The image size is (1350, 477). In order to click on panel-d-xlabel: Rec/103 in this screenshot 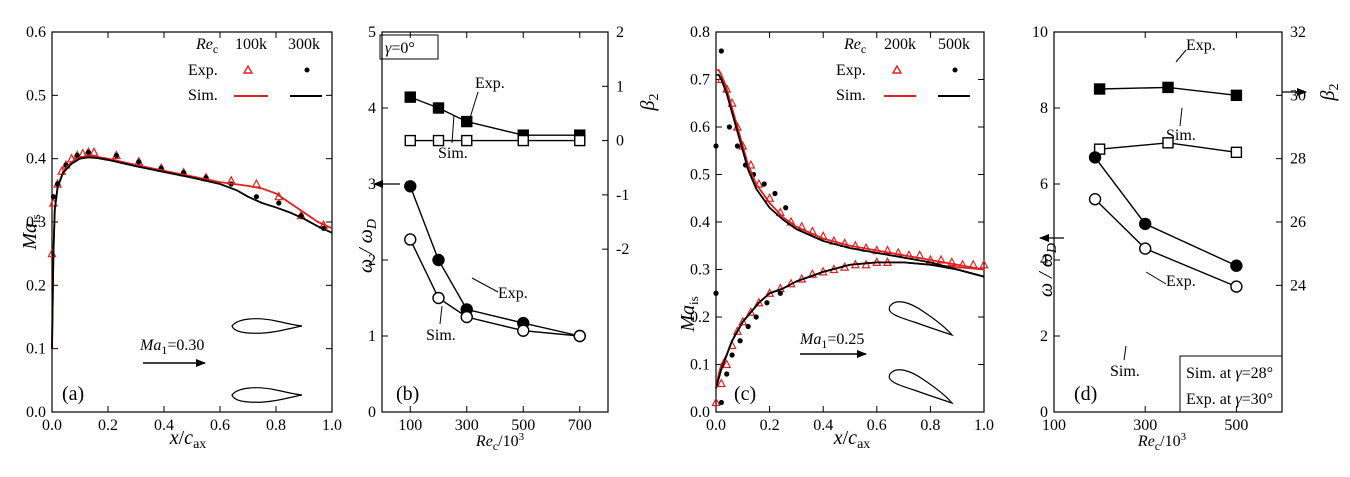, I will do `click(1162, 442)`.